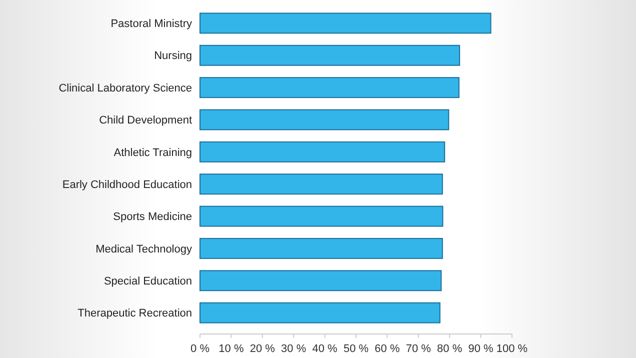 The height and width of the screenshot is (358, 636). I want to click on y-tick-label: Therapeutic Recreation, so click(135, 314).